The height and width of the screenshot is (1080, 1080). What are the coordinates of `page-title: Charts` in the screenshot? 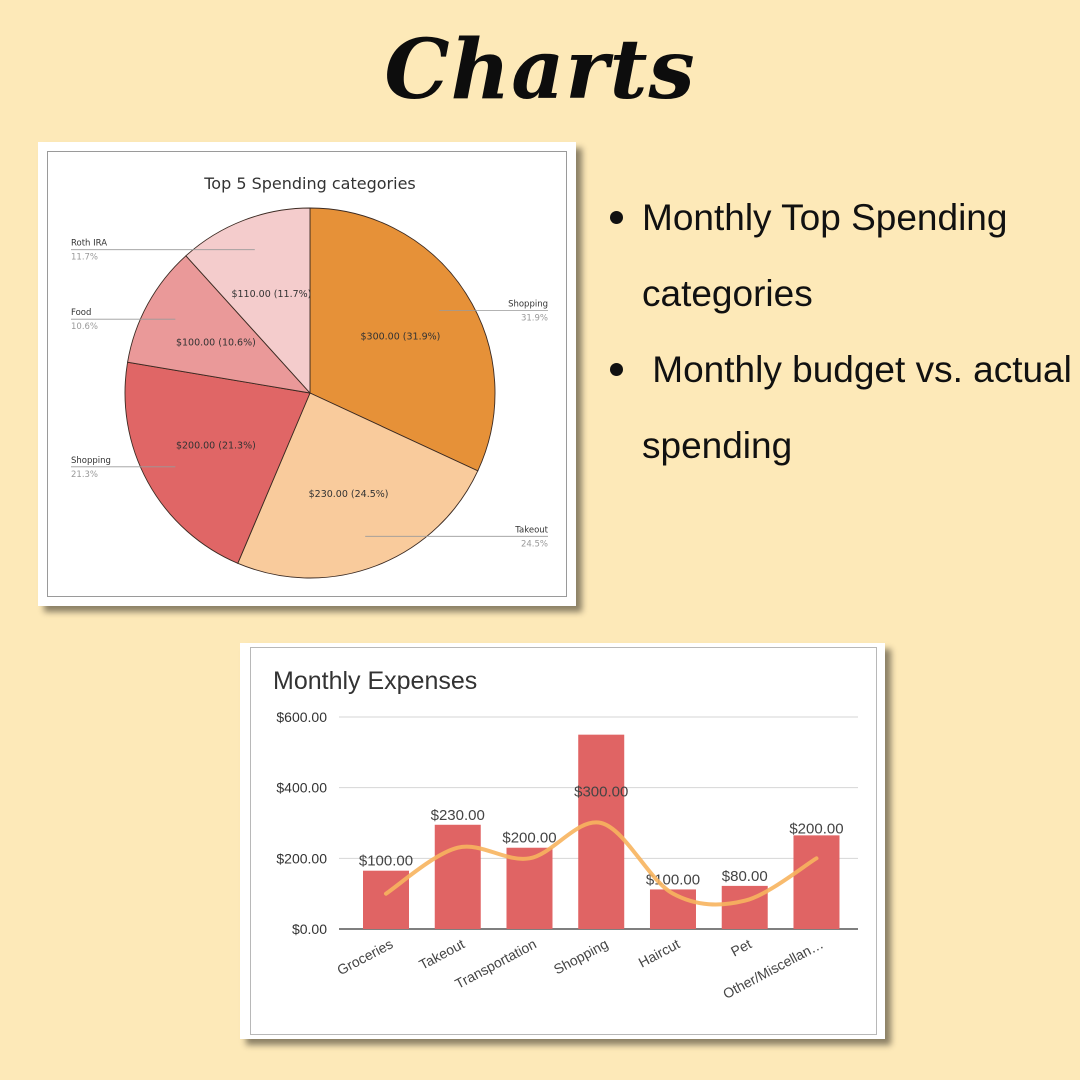 It's located at (540, 70).